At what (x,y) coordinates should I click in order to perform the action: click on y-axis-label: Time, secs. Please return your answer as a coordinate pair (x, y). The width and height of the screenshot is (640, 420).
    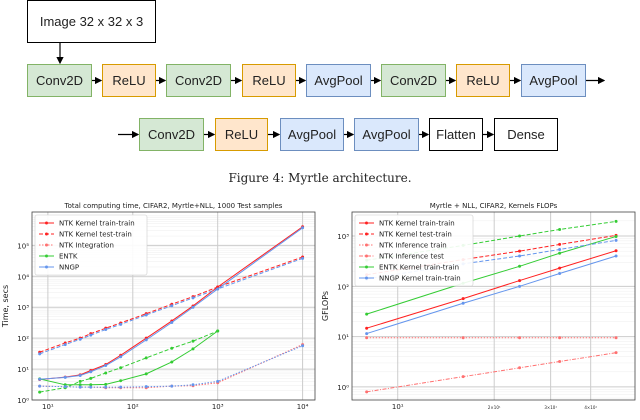
    Looking at the image, I should click on (5, 306).